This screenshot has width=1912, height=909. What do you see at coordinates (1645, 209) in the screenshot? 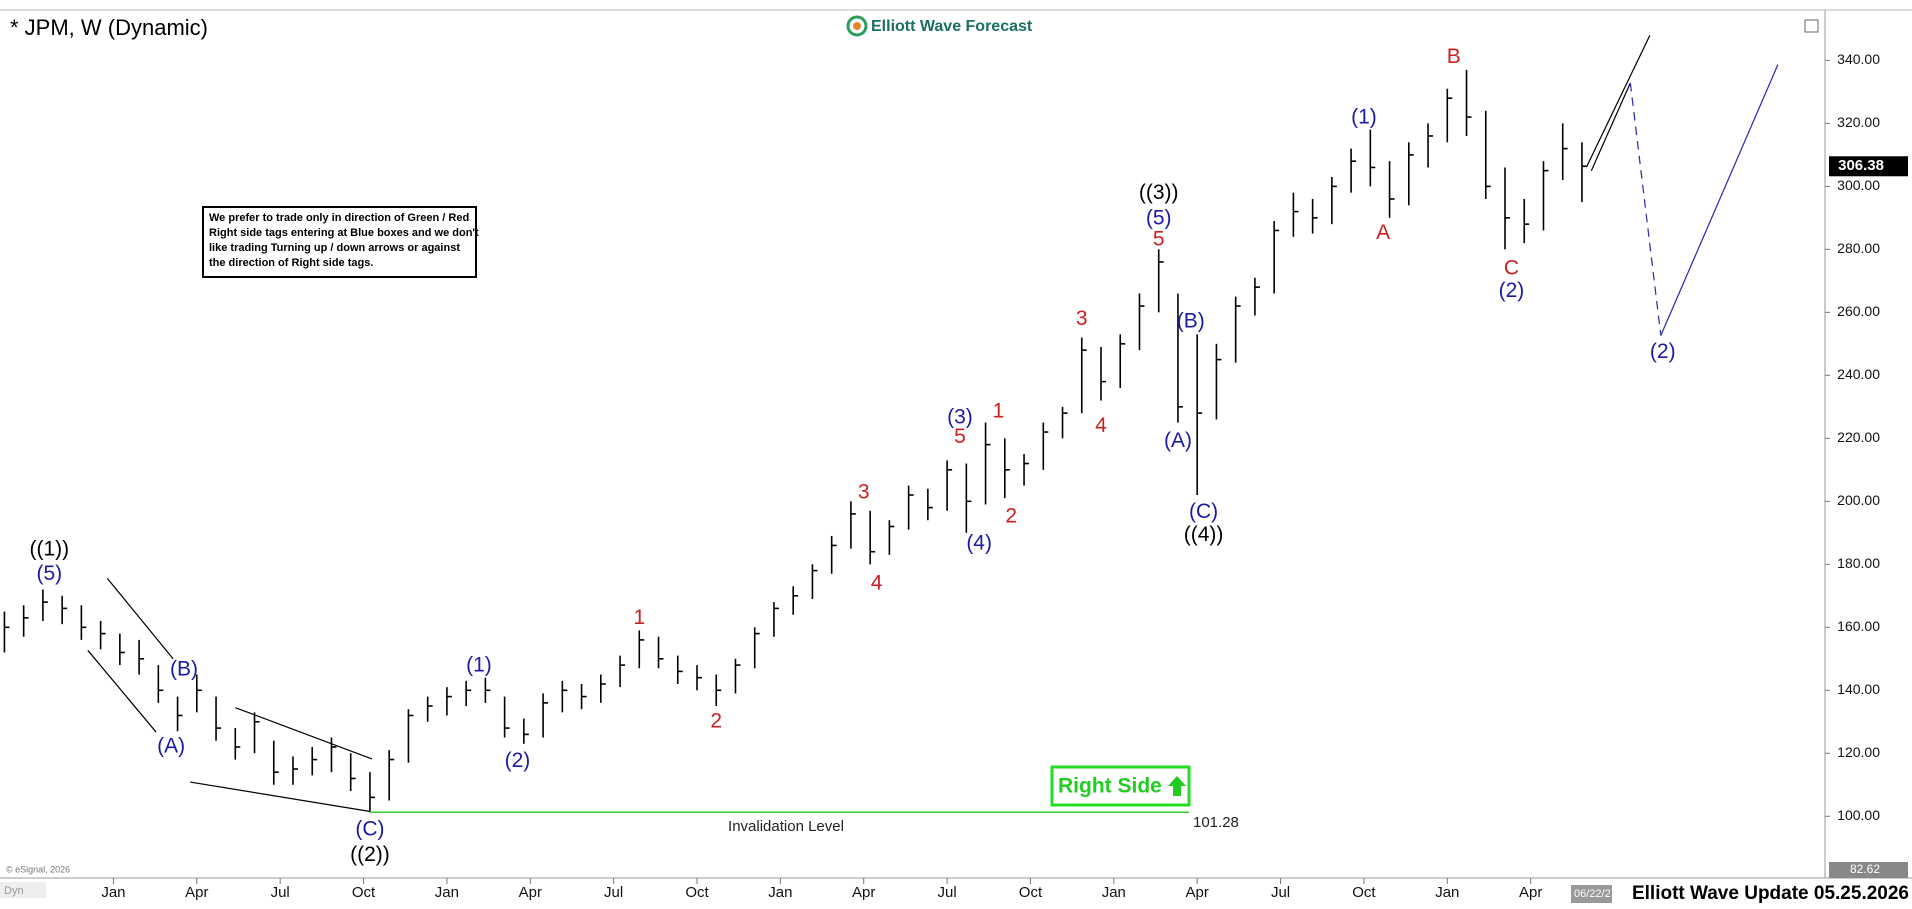
I see `projection-dashed` at bounding box center [1645, 209].